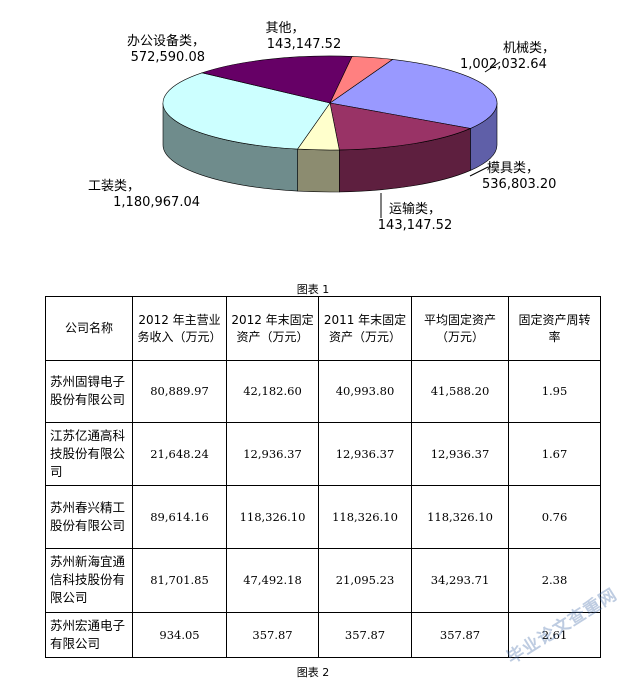 Image resolution: width=626 pixels, height=687 pixels. Describe the element at coordinates (365, 328) in the screenshot. I see `header-fixed-assets-2011: 2011 年末固定资产（万元）` at that location.